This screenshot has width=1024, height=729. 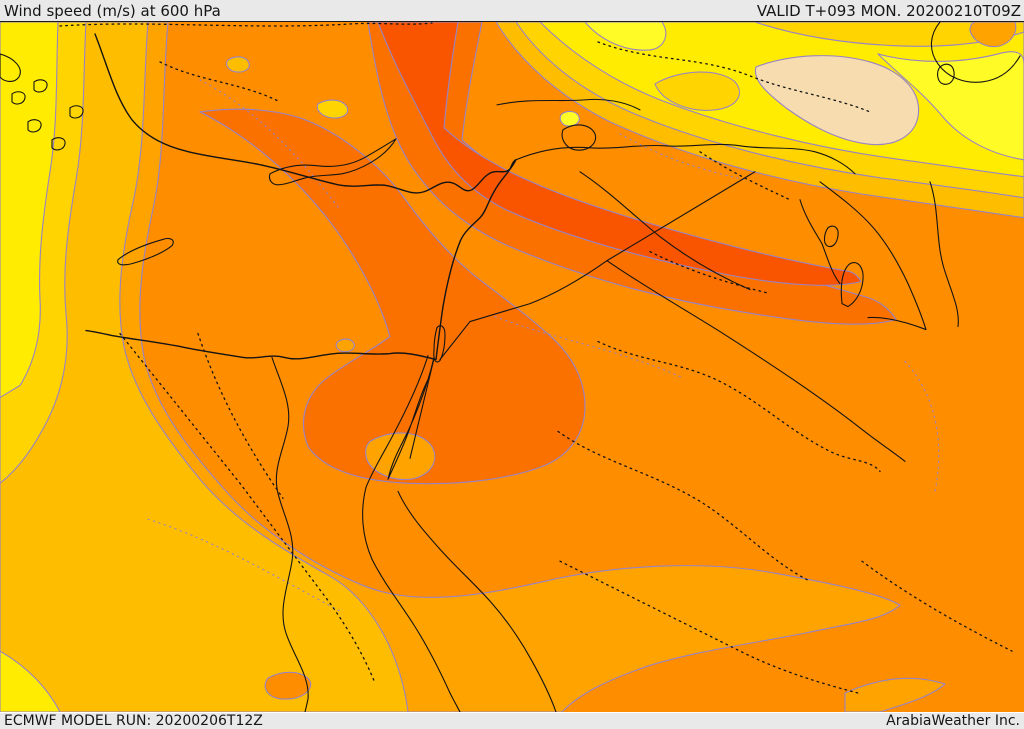 What do you see at coordinates (697, 91) in the screenshot?
I see `contour-spot-gold-anatolia-east` at bounding box center [697, 91].